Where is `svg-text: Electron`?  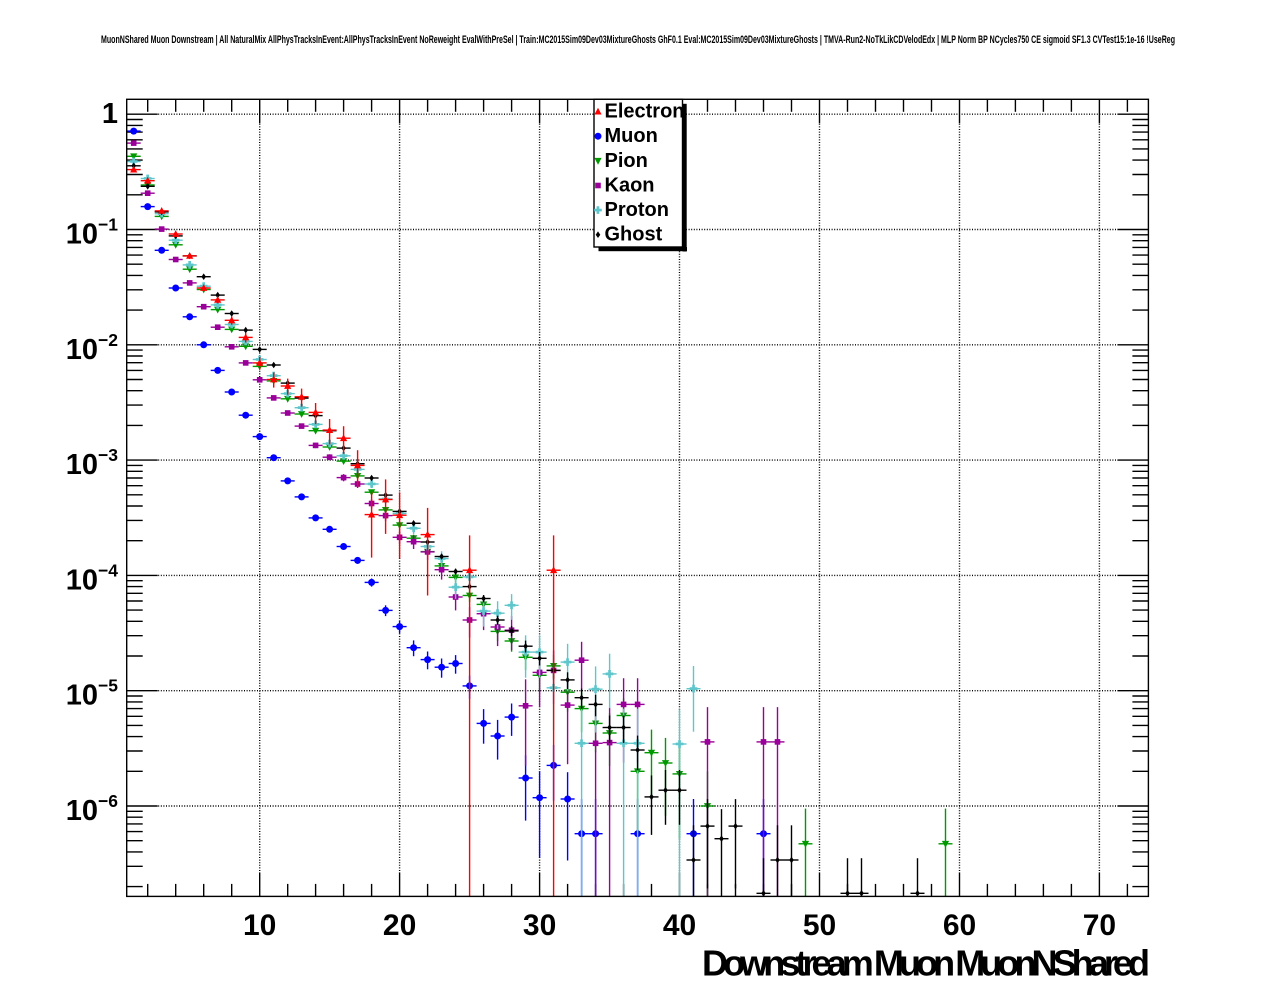 svg-text: Electron is located at coordinates (645, 112).